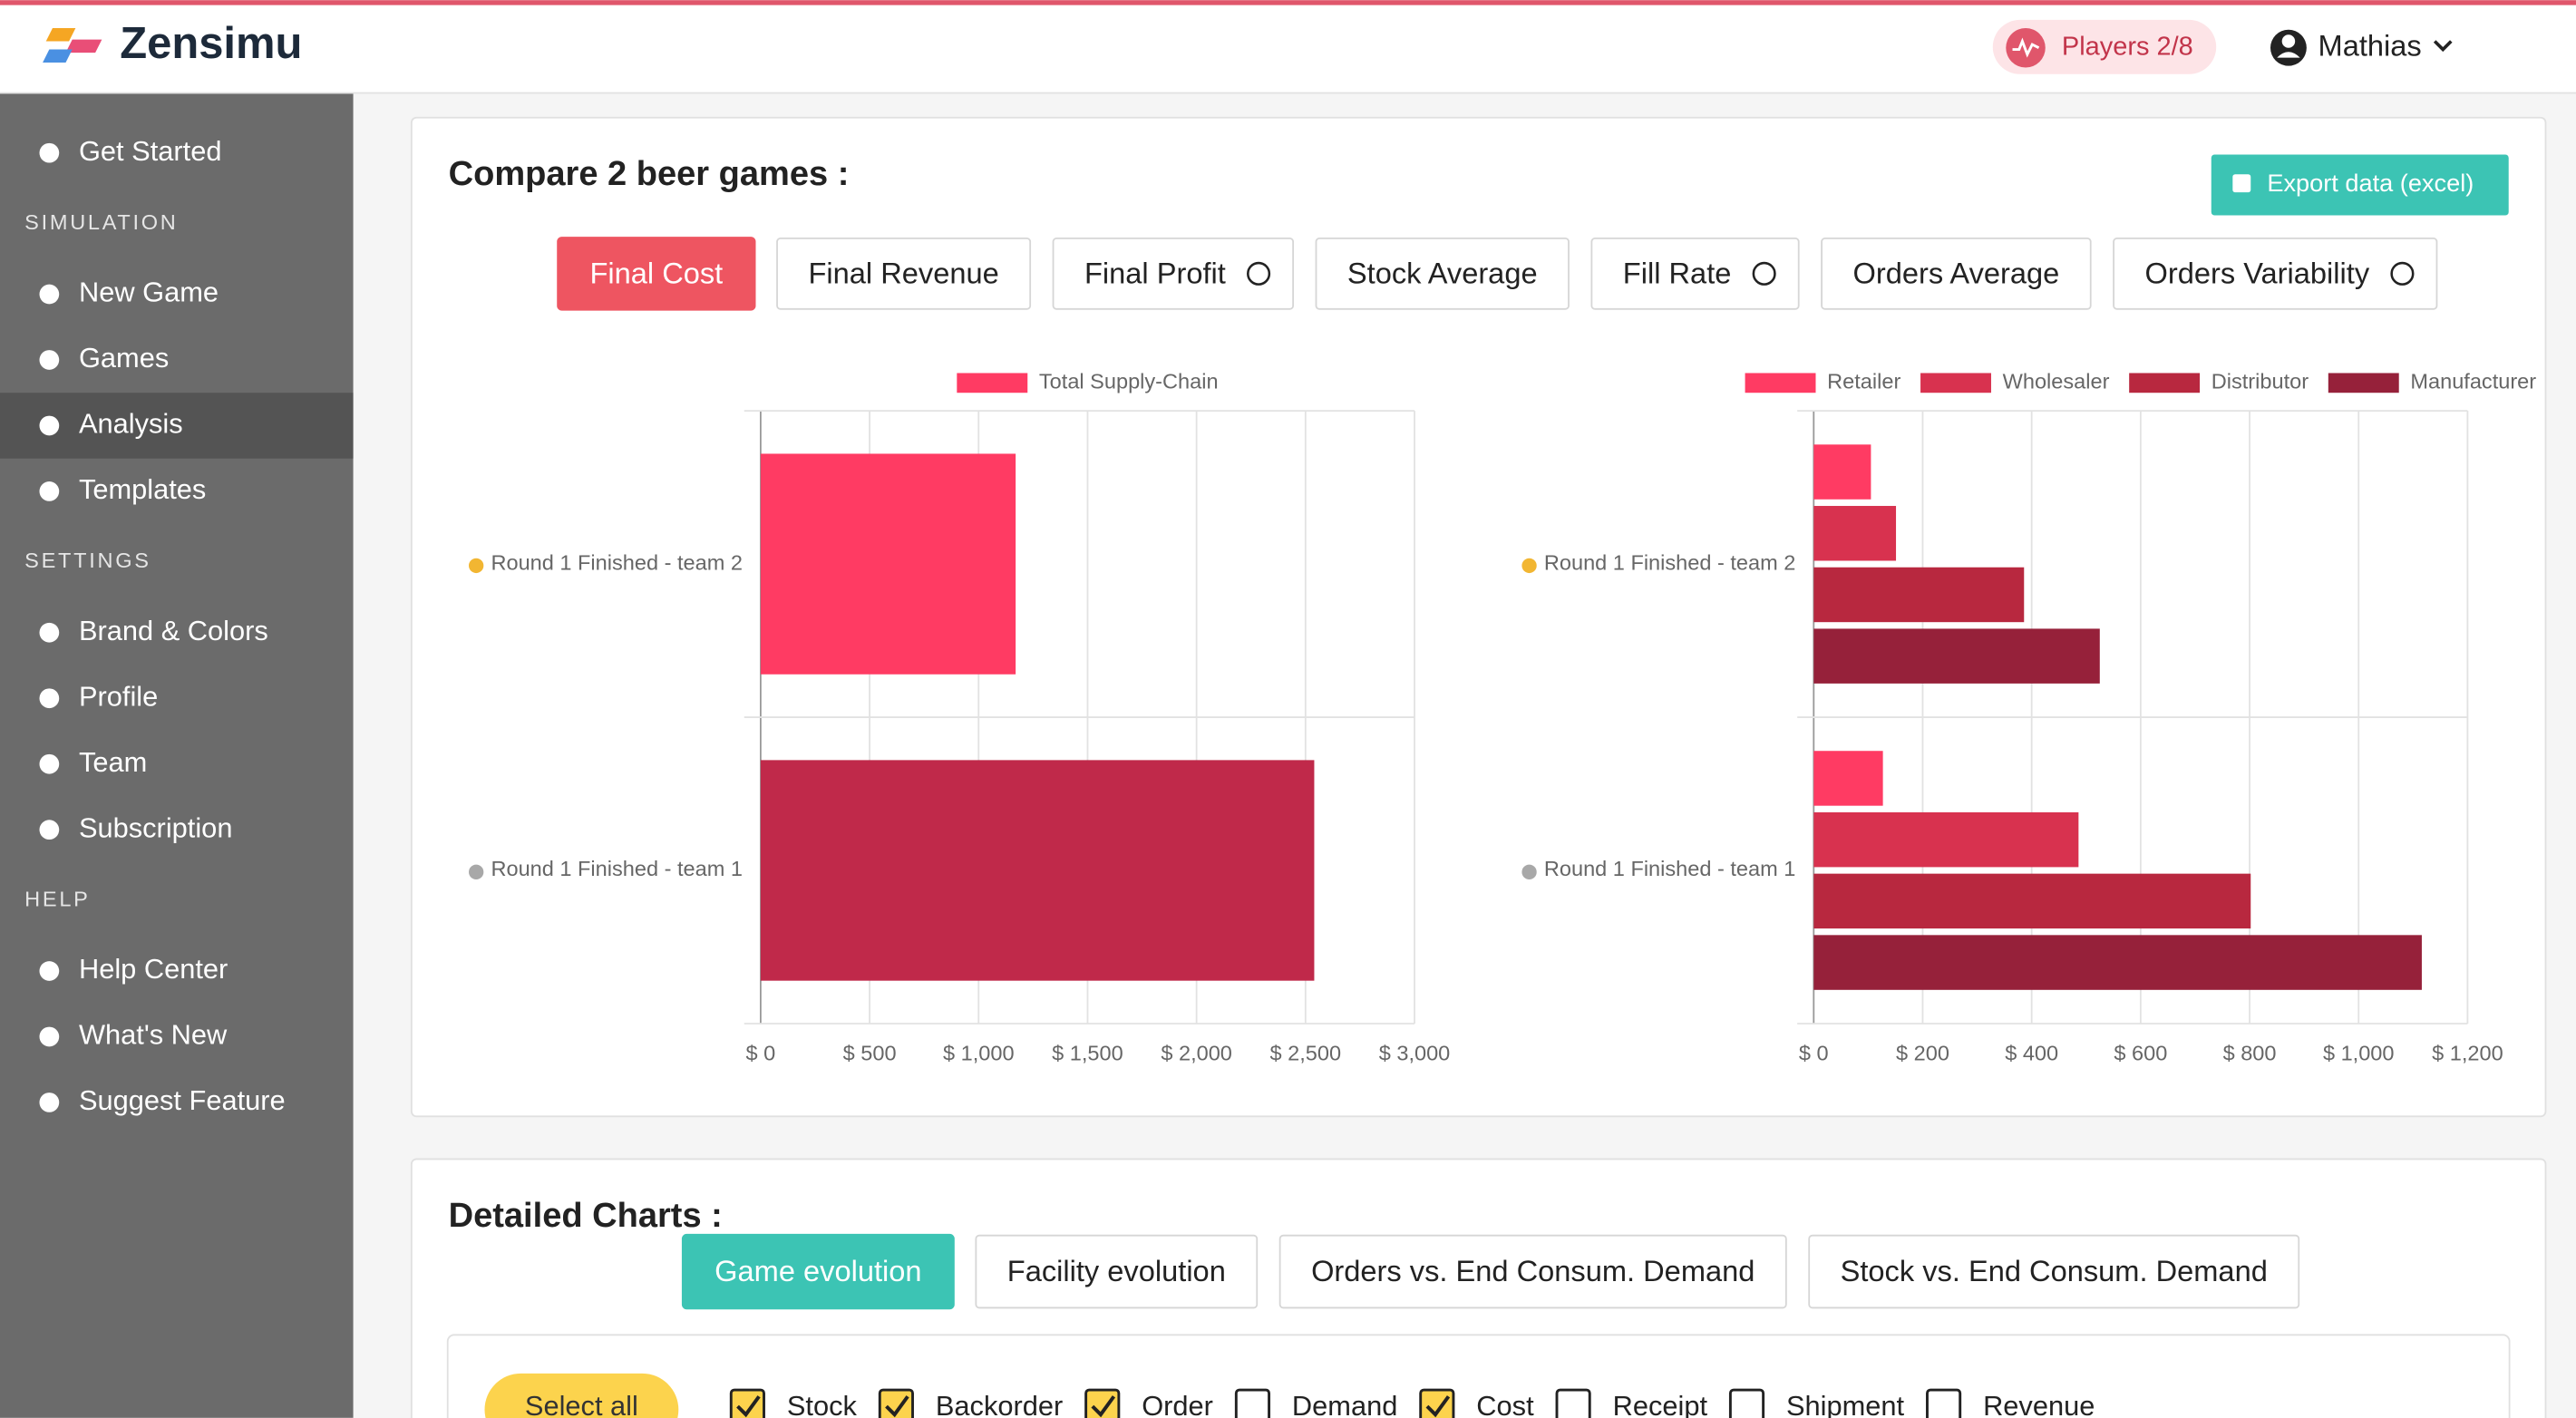 The width and height of the screenshot is (2576, 1418). Describe the element at coordinates (1922, 1053) in the screenshot. I see `x-tick-label: $ 200` at that location.